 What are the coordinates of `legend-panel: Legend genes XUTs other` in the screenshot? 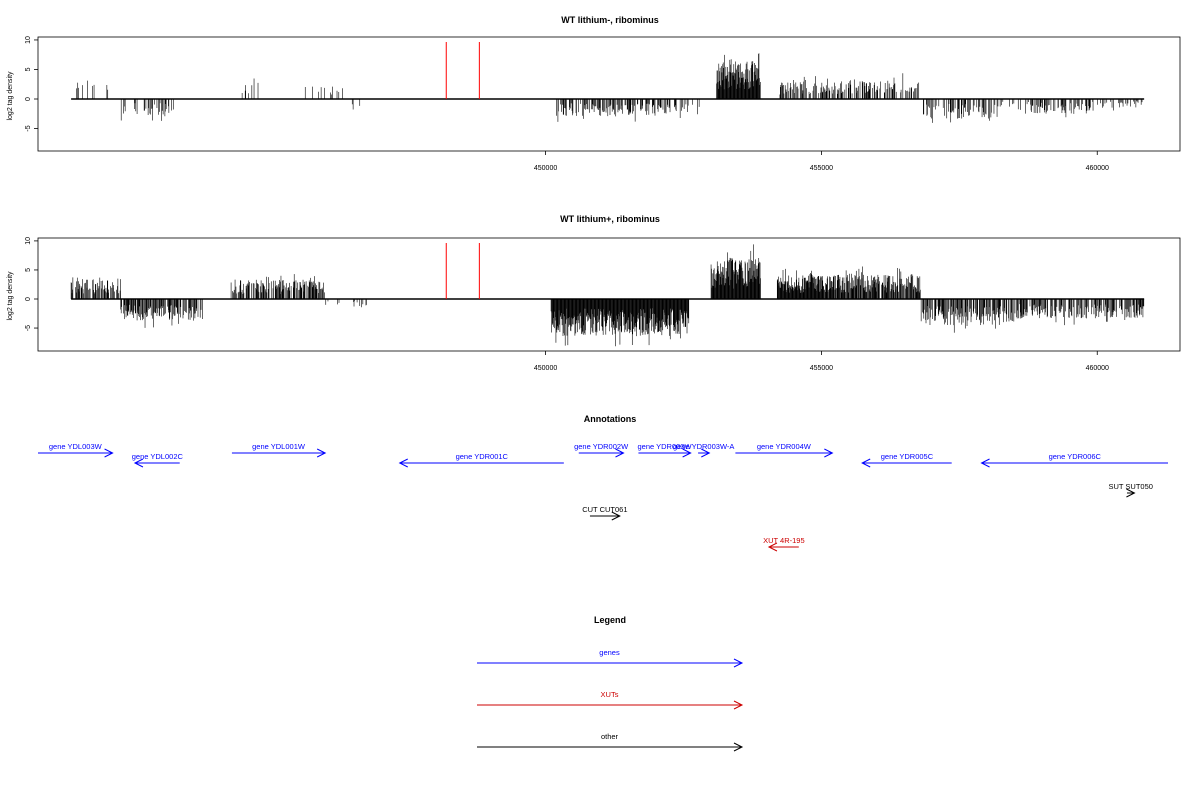 It's located at (610, 683).